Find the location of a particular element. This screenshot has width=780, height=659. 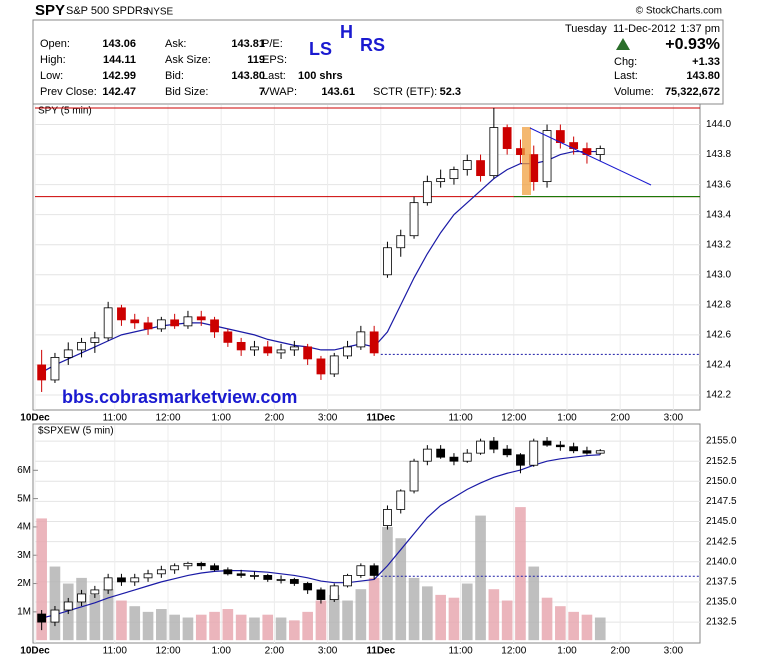

stat-label: Bid Size: is located at coordinates (186, 92).